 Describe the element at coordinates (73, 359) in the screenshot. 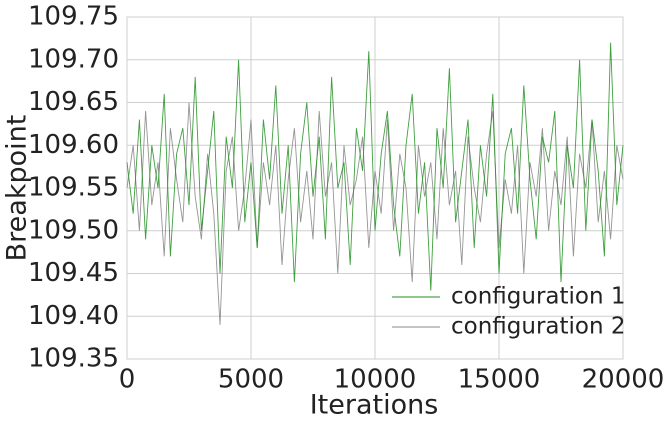

I see `y-tick-label: 109.35` at that location.